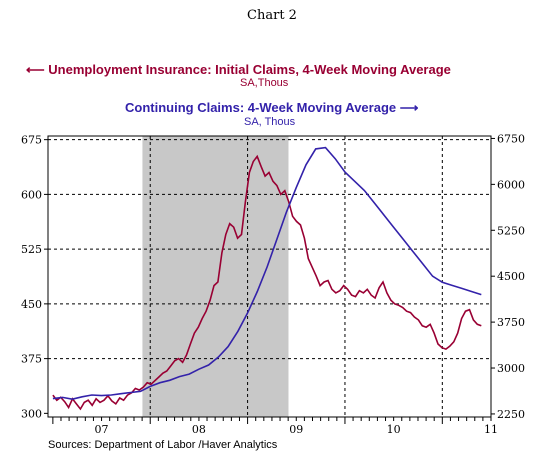  What do you see at coordinates (199, 429) in the screenshot?
I see `x-tick-label: 08` at bounding box center [199, 429].